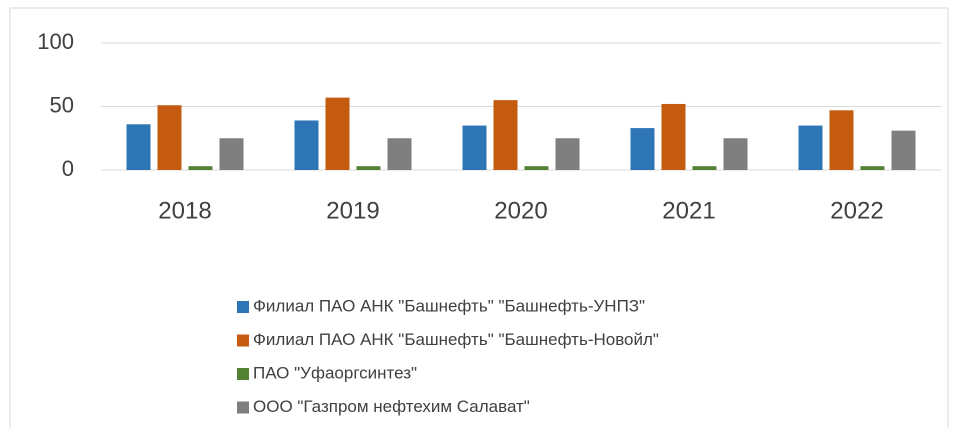 The image size is (956, 428). I want to click on x-tick-label: 2019, so click(352, 210).